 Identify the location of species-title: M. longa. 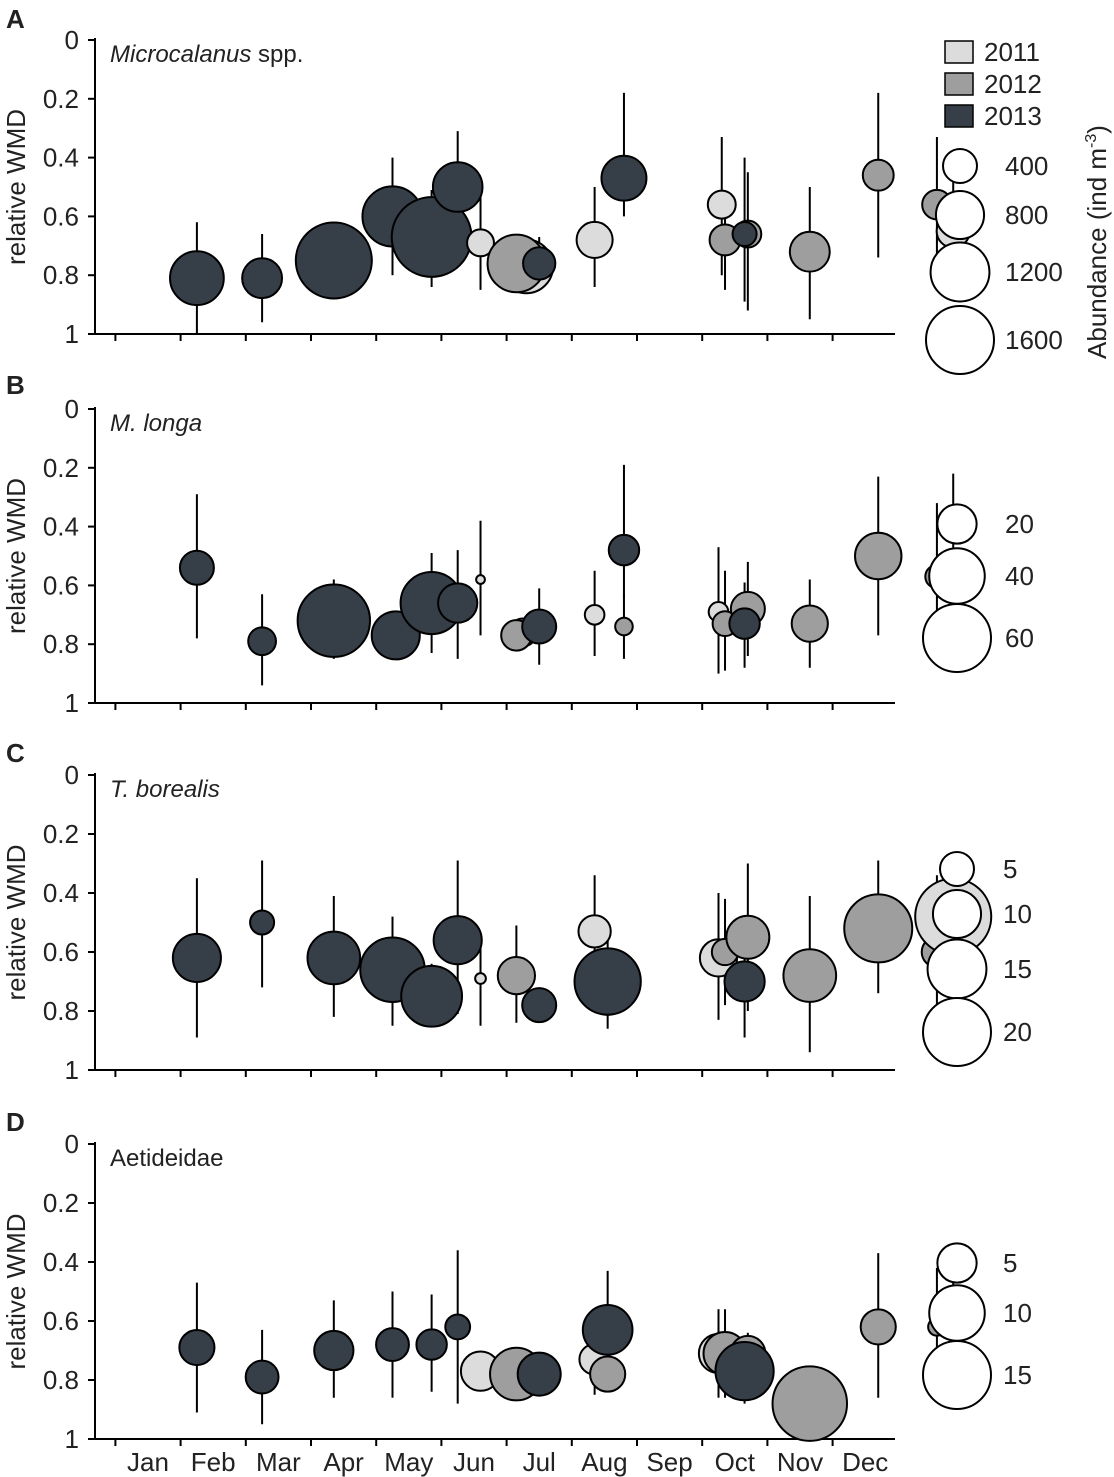
(156, 423).